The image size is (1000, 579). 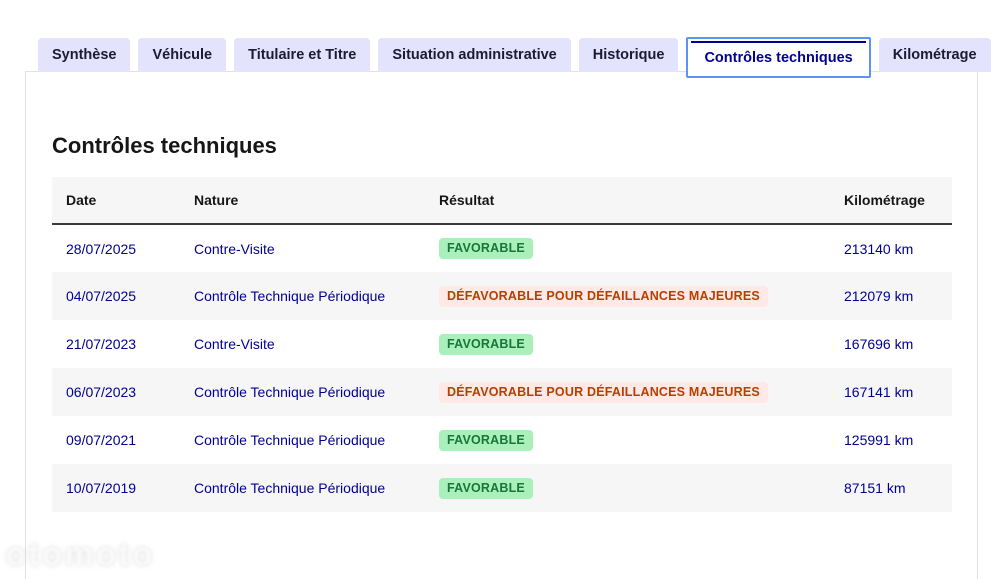 What do you see at coordinates (80, 554) in the screenshot?
I see `photo-watermark: otomoto` at bounding box center [80, 554].